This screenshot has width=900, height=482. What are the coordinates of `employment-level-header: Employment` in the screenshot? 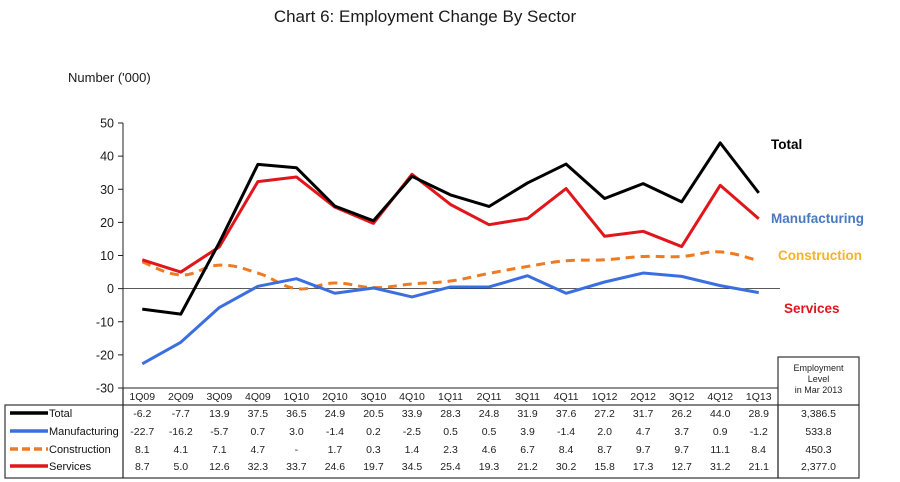 It's located at (818, 368).